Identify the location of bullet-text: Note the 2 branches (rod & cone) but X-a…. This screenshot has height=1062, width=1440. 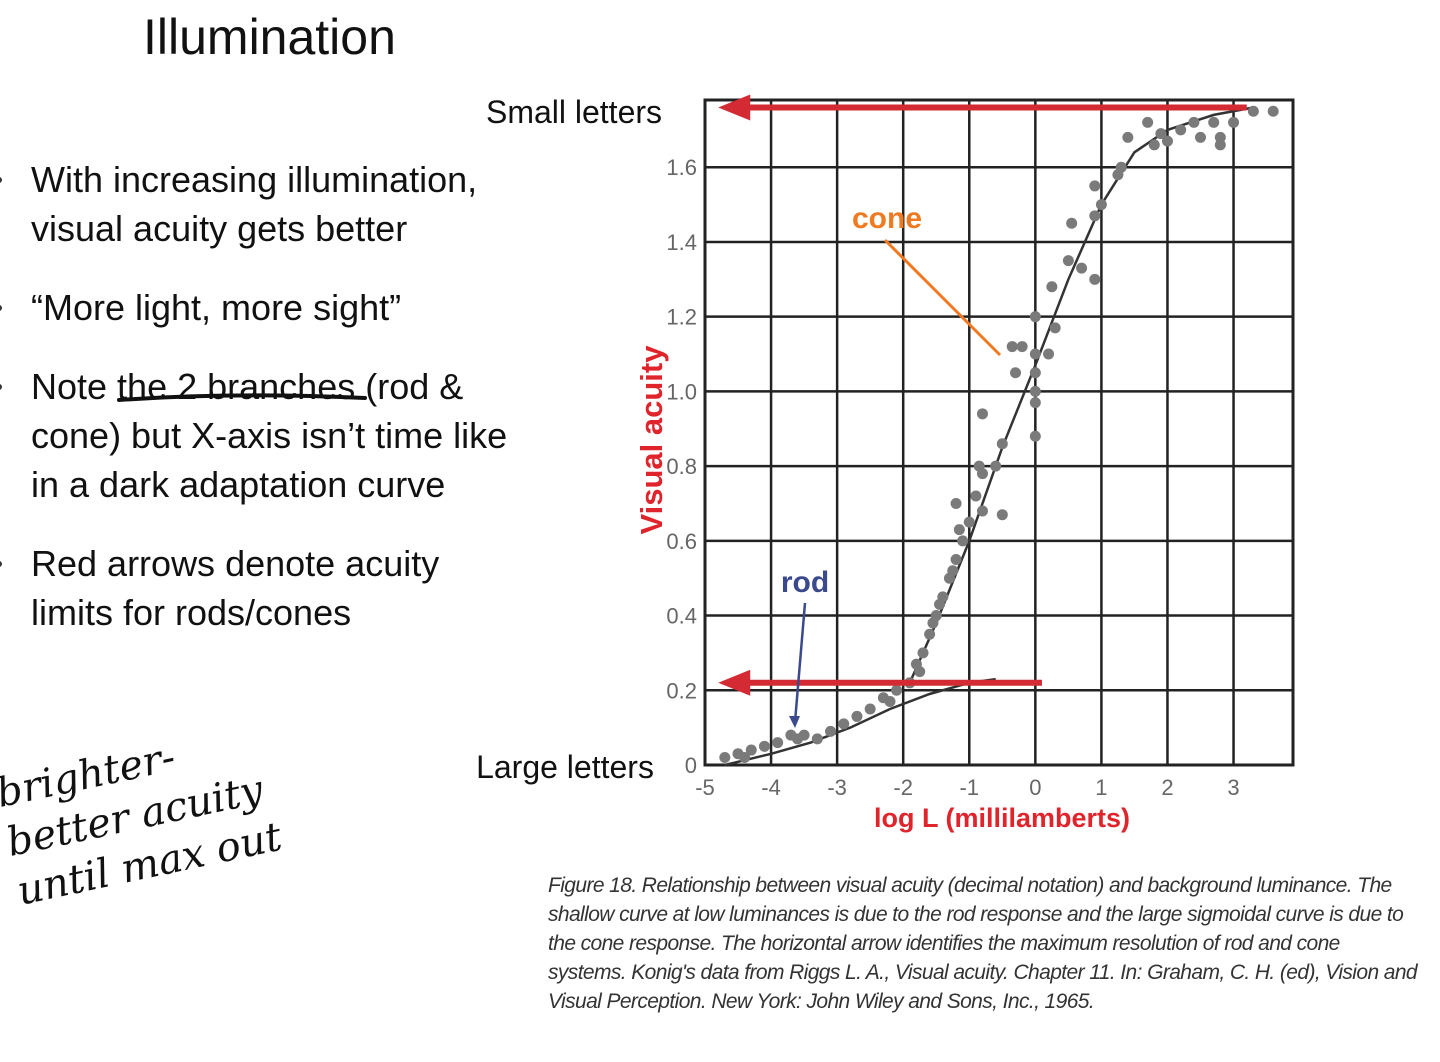
(269, 435).